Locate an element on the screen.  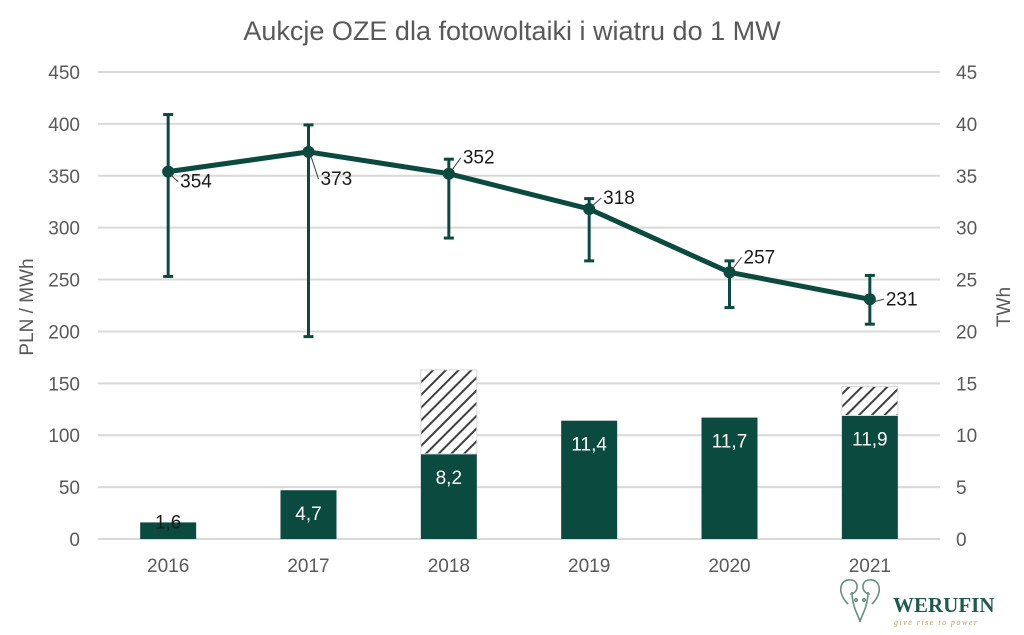
x-tick-label: 2021 is located at coordinates (870, 566).